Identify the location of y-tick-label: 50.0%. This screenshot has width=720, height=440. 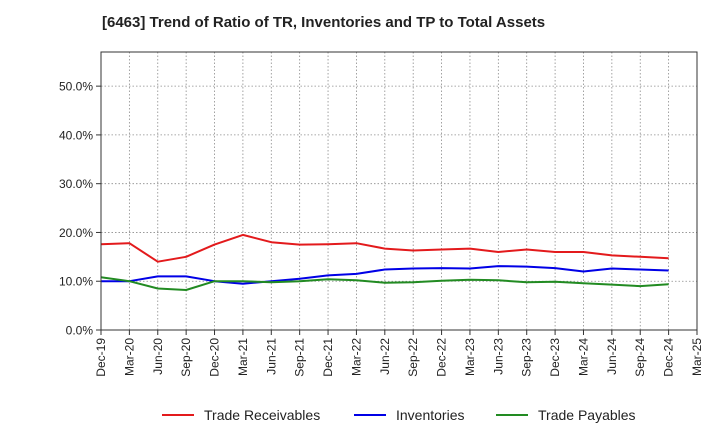
(76, 87).